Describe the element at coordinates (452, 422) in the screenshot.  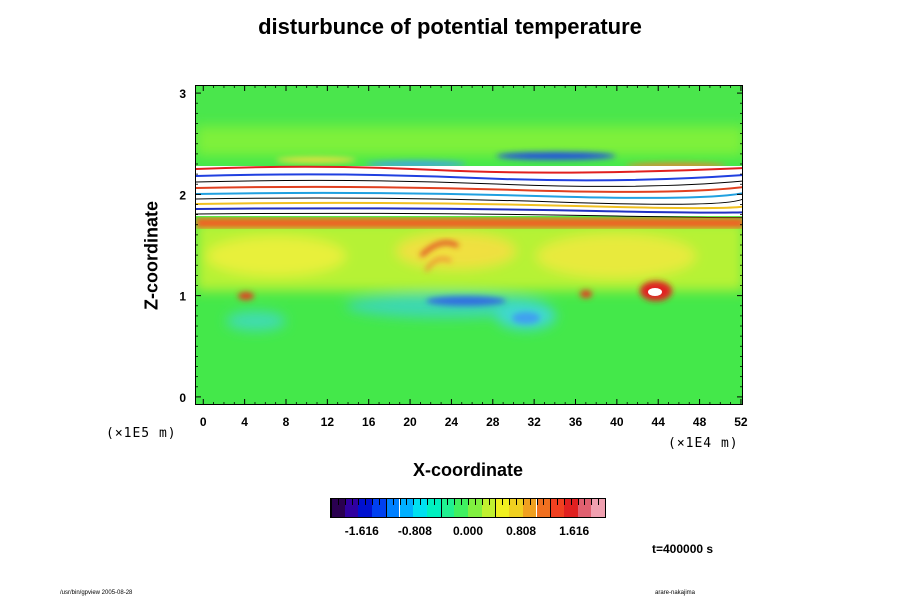
I see `x-tick-label: 24` at that location.